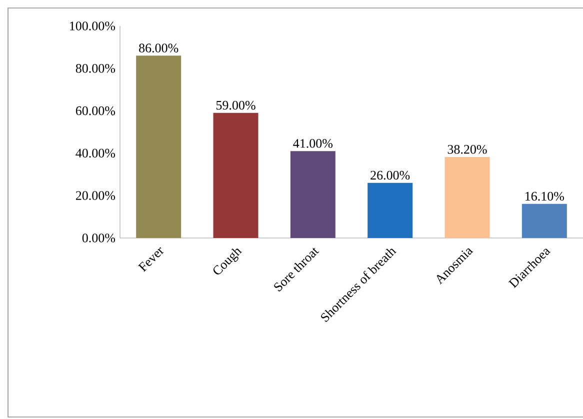  Describe the element at coordinates (467, 149) in the screenshot. I see `data-label: 38.20%` at that location.